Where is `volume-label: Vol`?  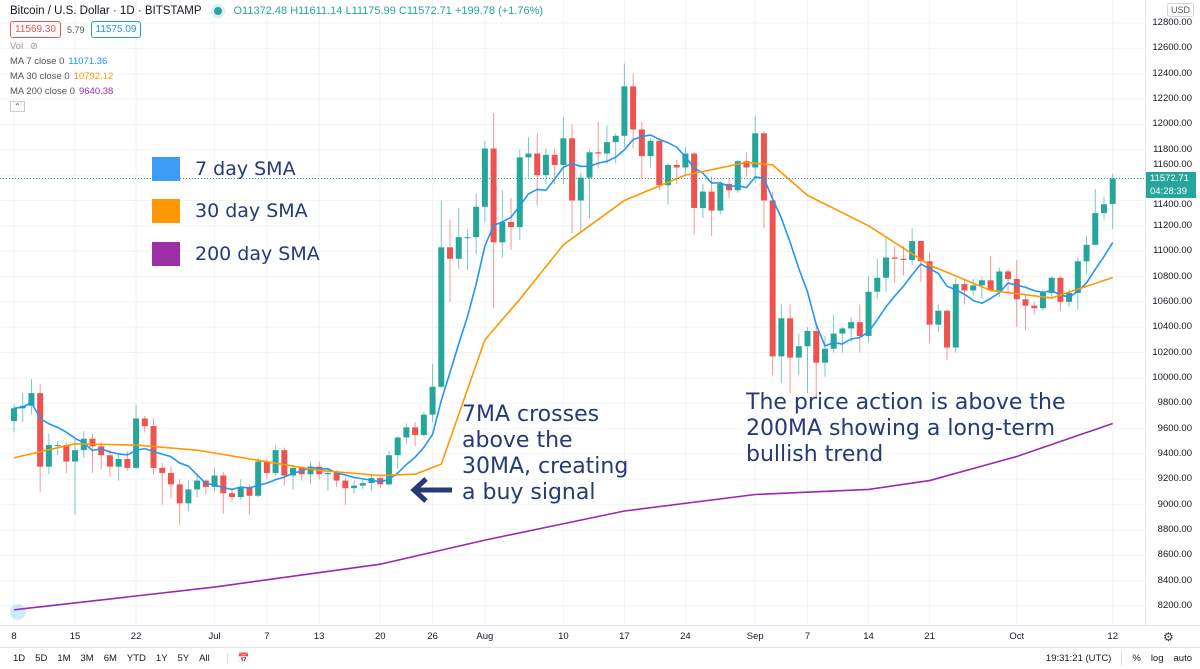 volume-label: Vol is located at coordinates (17, 46).